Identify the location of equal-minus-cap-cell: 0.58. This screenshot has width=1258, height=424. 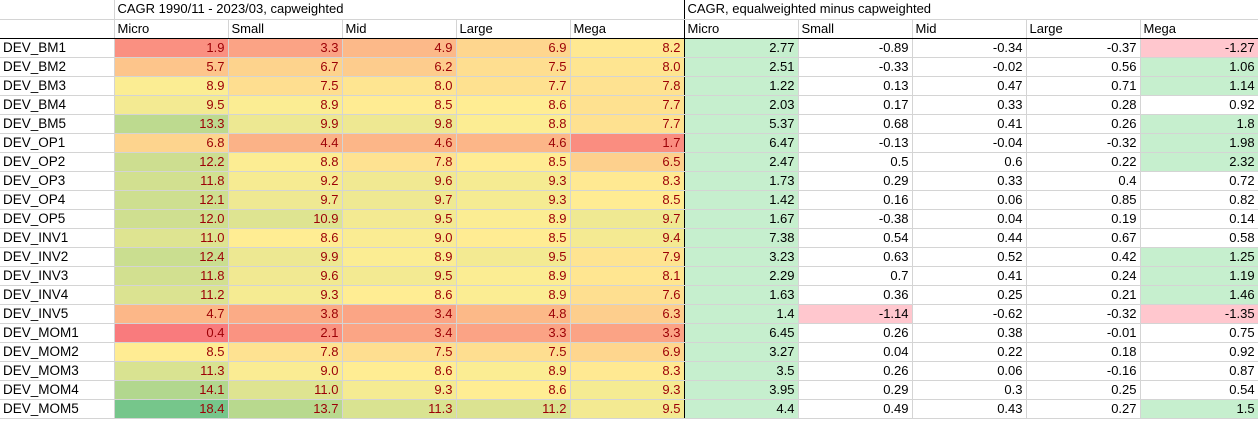
(1199, 237).